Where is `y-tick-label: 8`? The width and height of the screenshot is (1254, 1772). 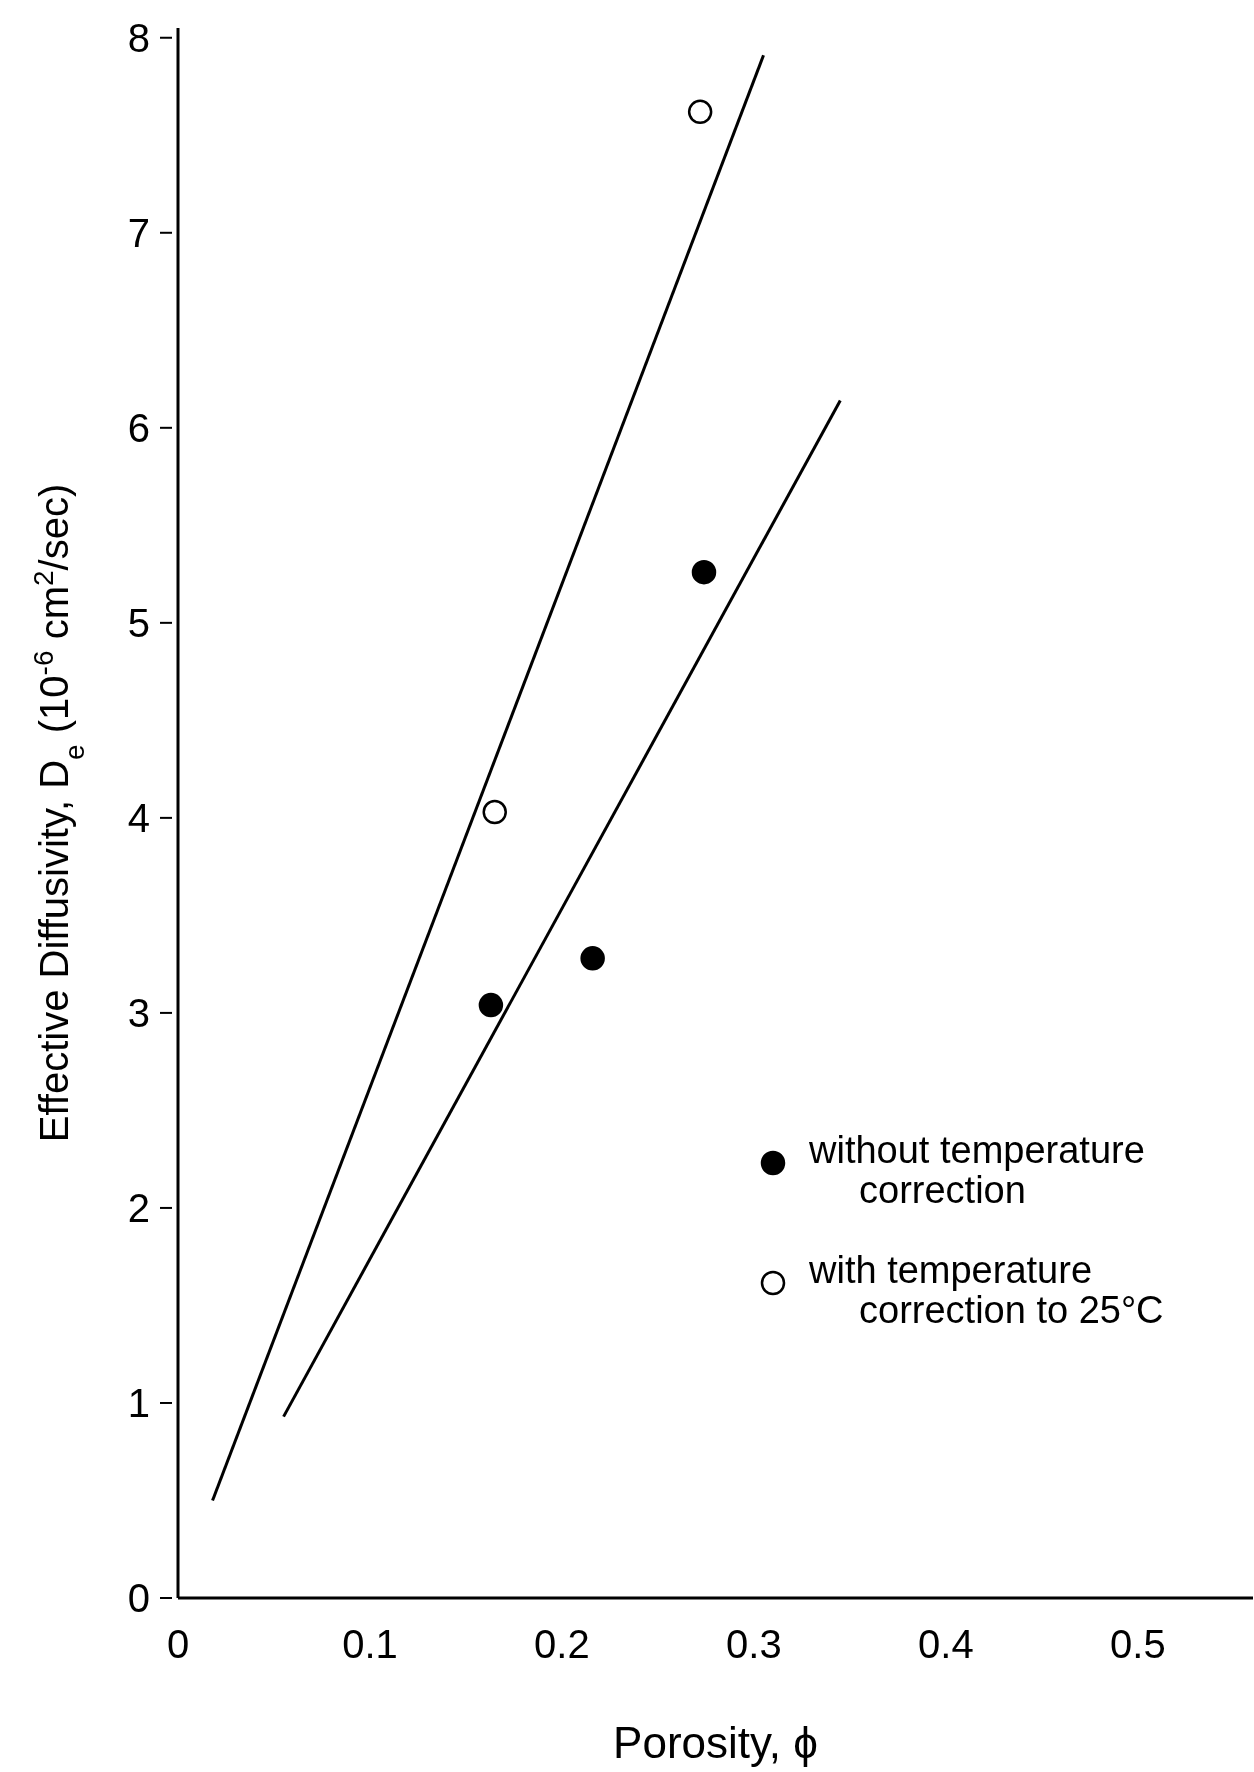
y-tick-label: 8 is located at coordinates (138, 37).